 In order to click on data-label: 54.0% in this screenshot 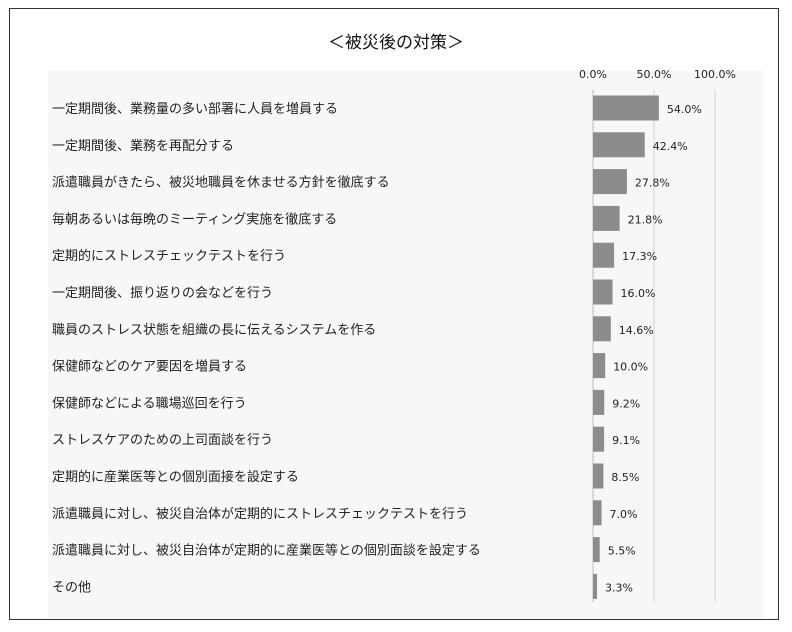, I will do `click(684, 109)`.